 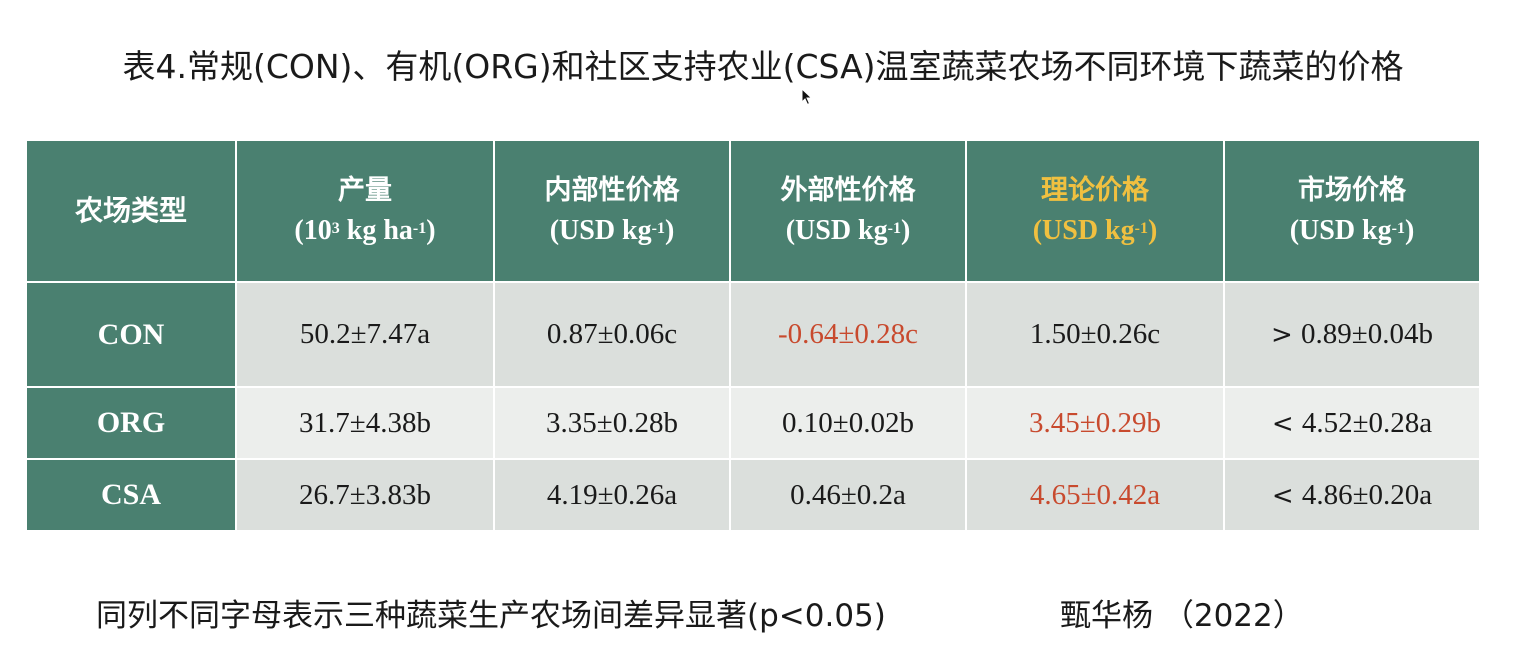 What do you see at coordinates (612, 334) in the screenshot?
I see `internal-price-cell: 0.87±0.06c` at bounding box center [612, 334].